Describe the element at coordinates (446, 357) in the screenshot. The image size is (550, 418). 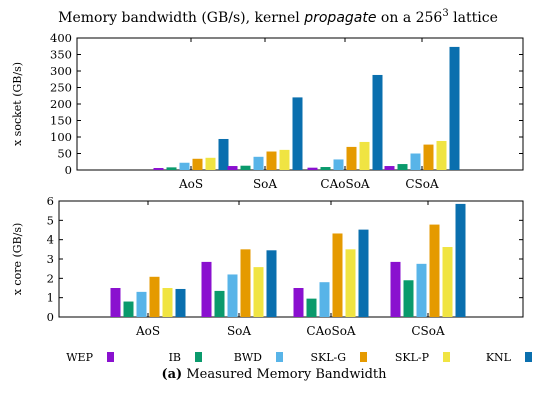
I see `legend-swatch-skl-p` at that location.